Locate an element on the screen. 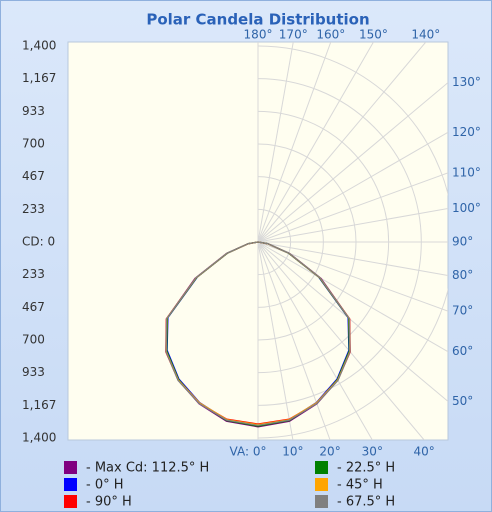 The height and width of the screenshot is (512, 492). angle-tick-label: 60° is located at coordinates (462, 351).